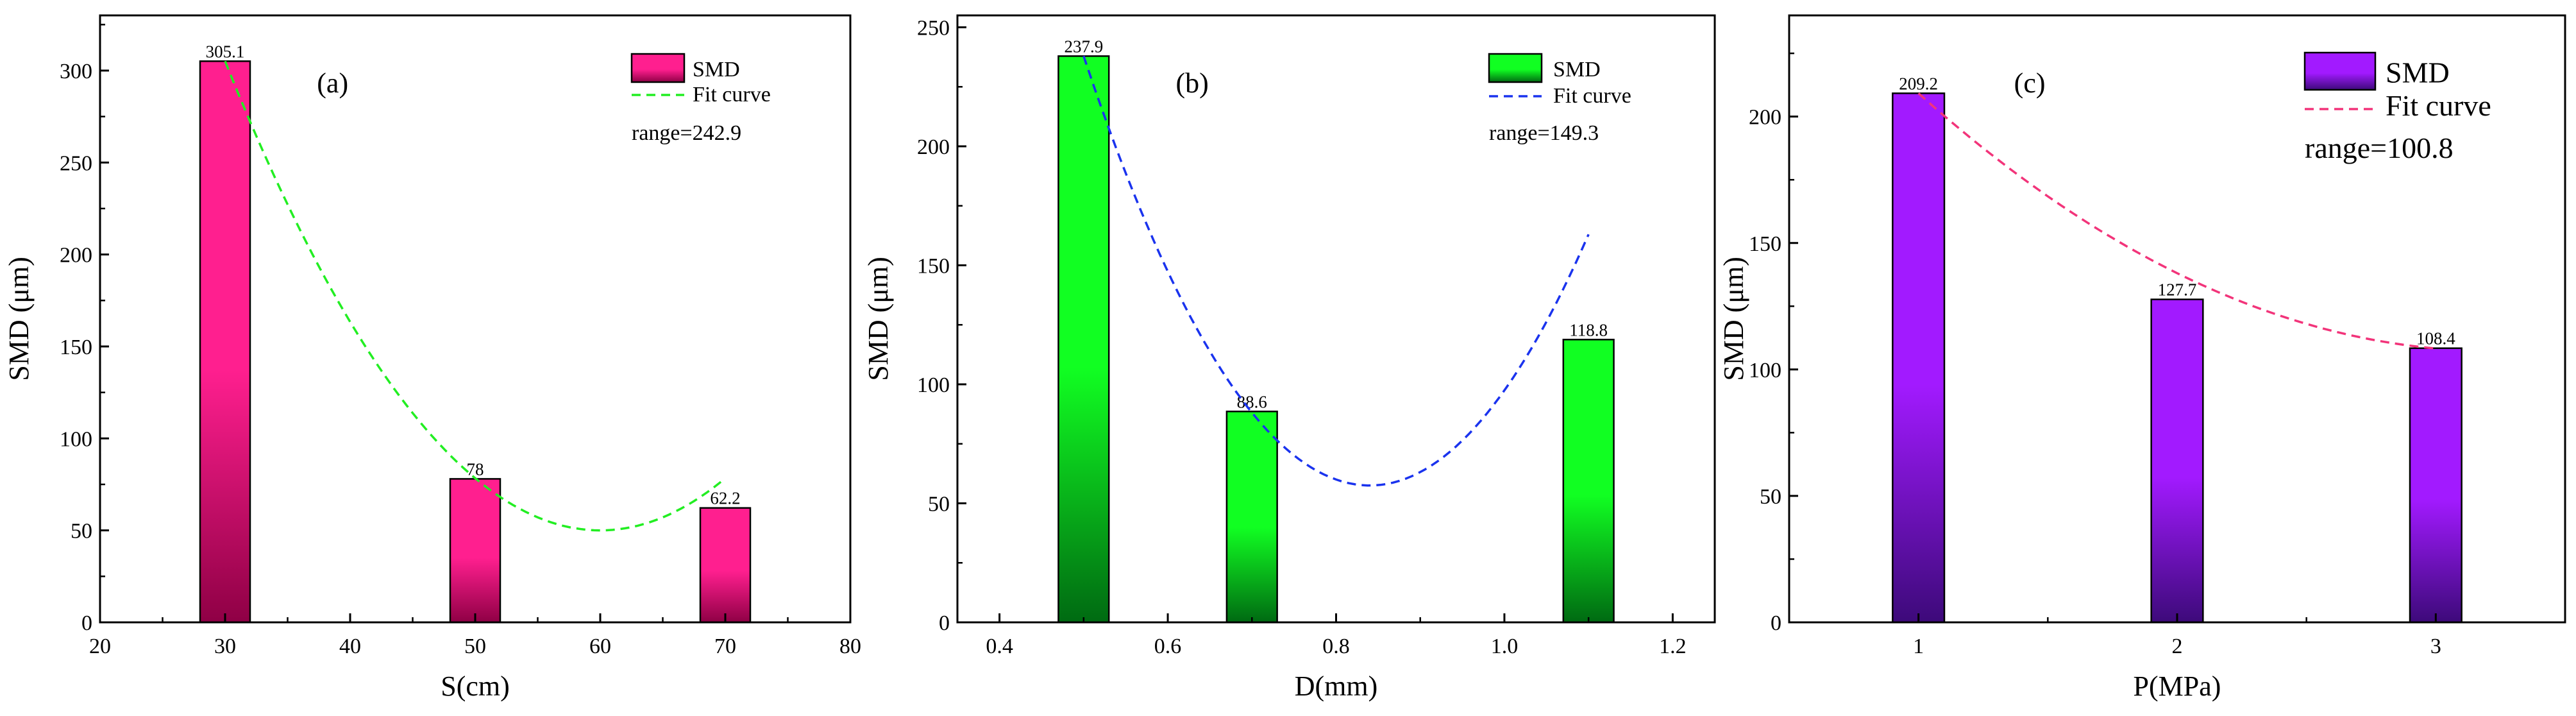 The image size is (2576, 716). What do you see at coordinates (332, 83) in the screenshot?
I see `panel-label: (a)` at bounding box center [332, 83].